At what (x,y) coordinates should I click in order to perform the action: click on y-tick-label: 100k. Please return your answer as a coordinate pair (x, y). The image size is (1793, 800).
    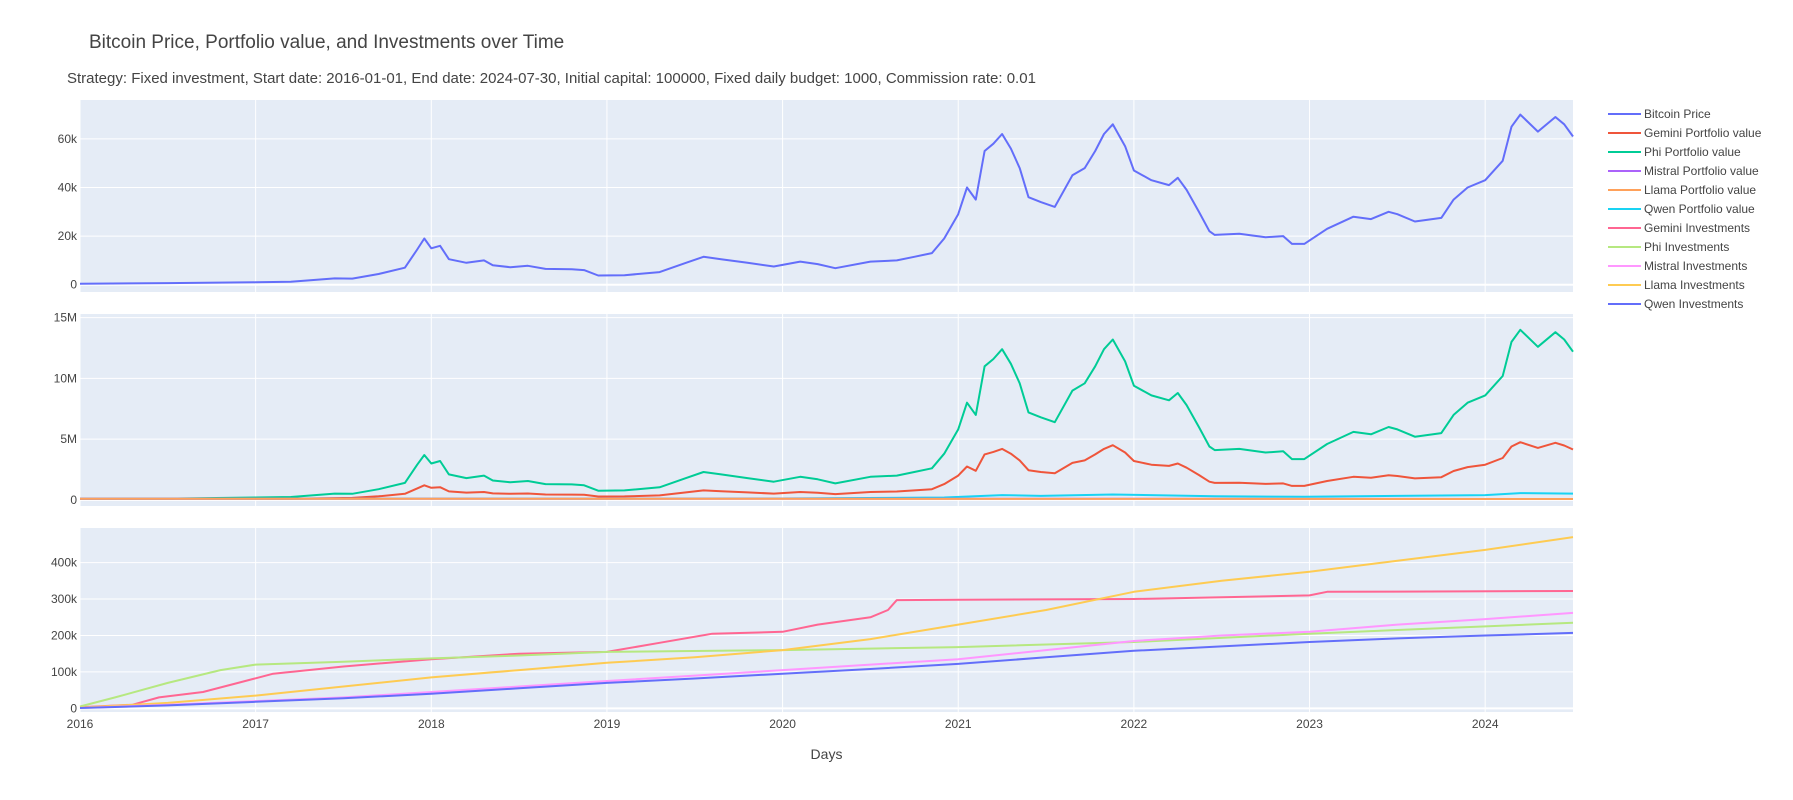
    Looking at the image, I should click on (64, 672).